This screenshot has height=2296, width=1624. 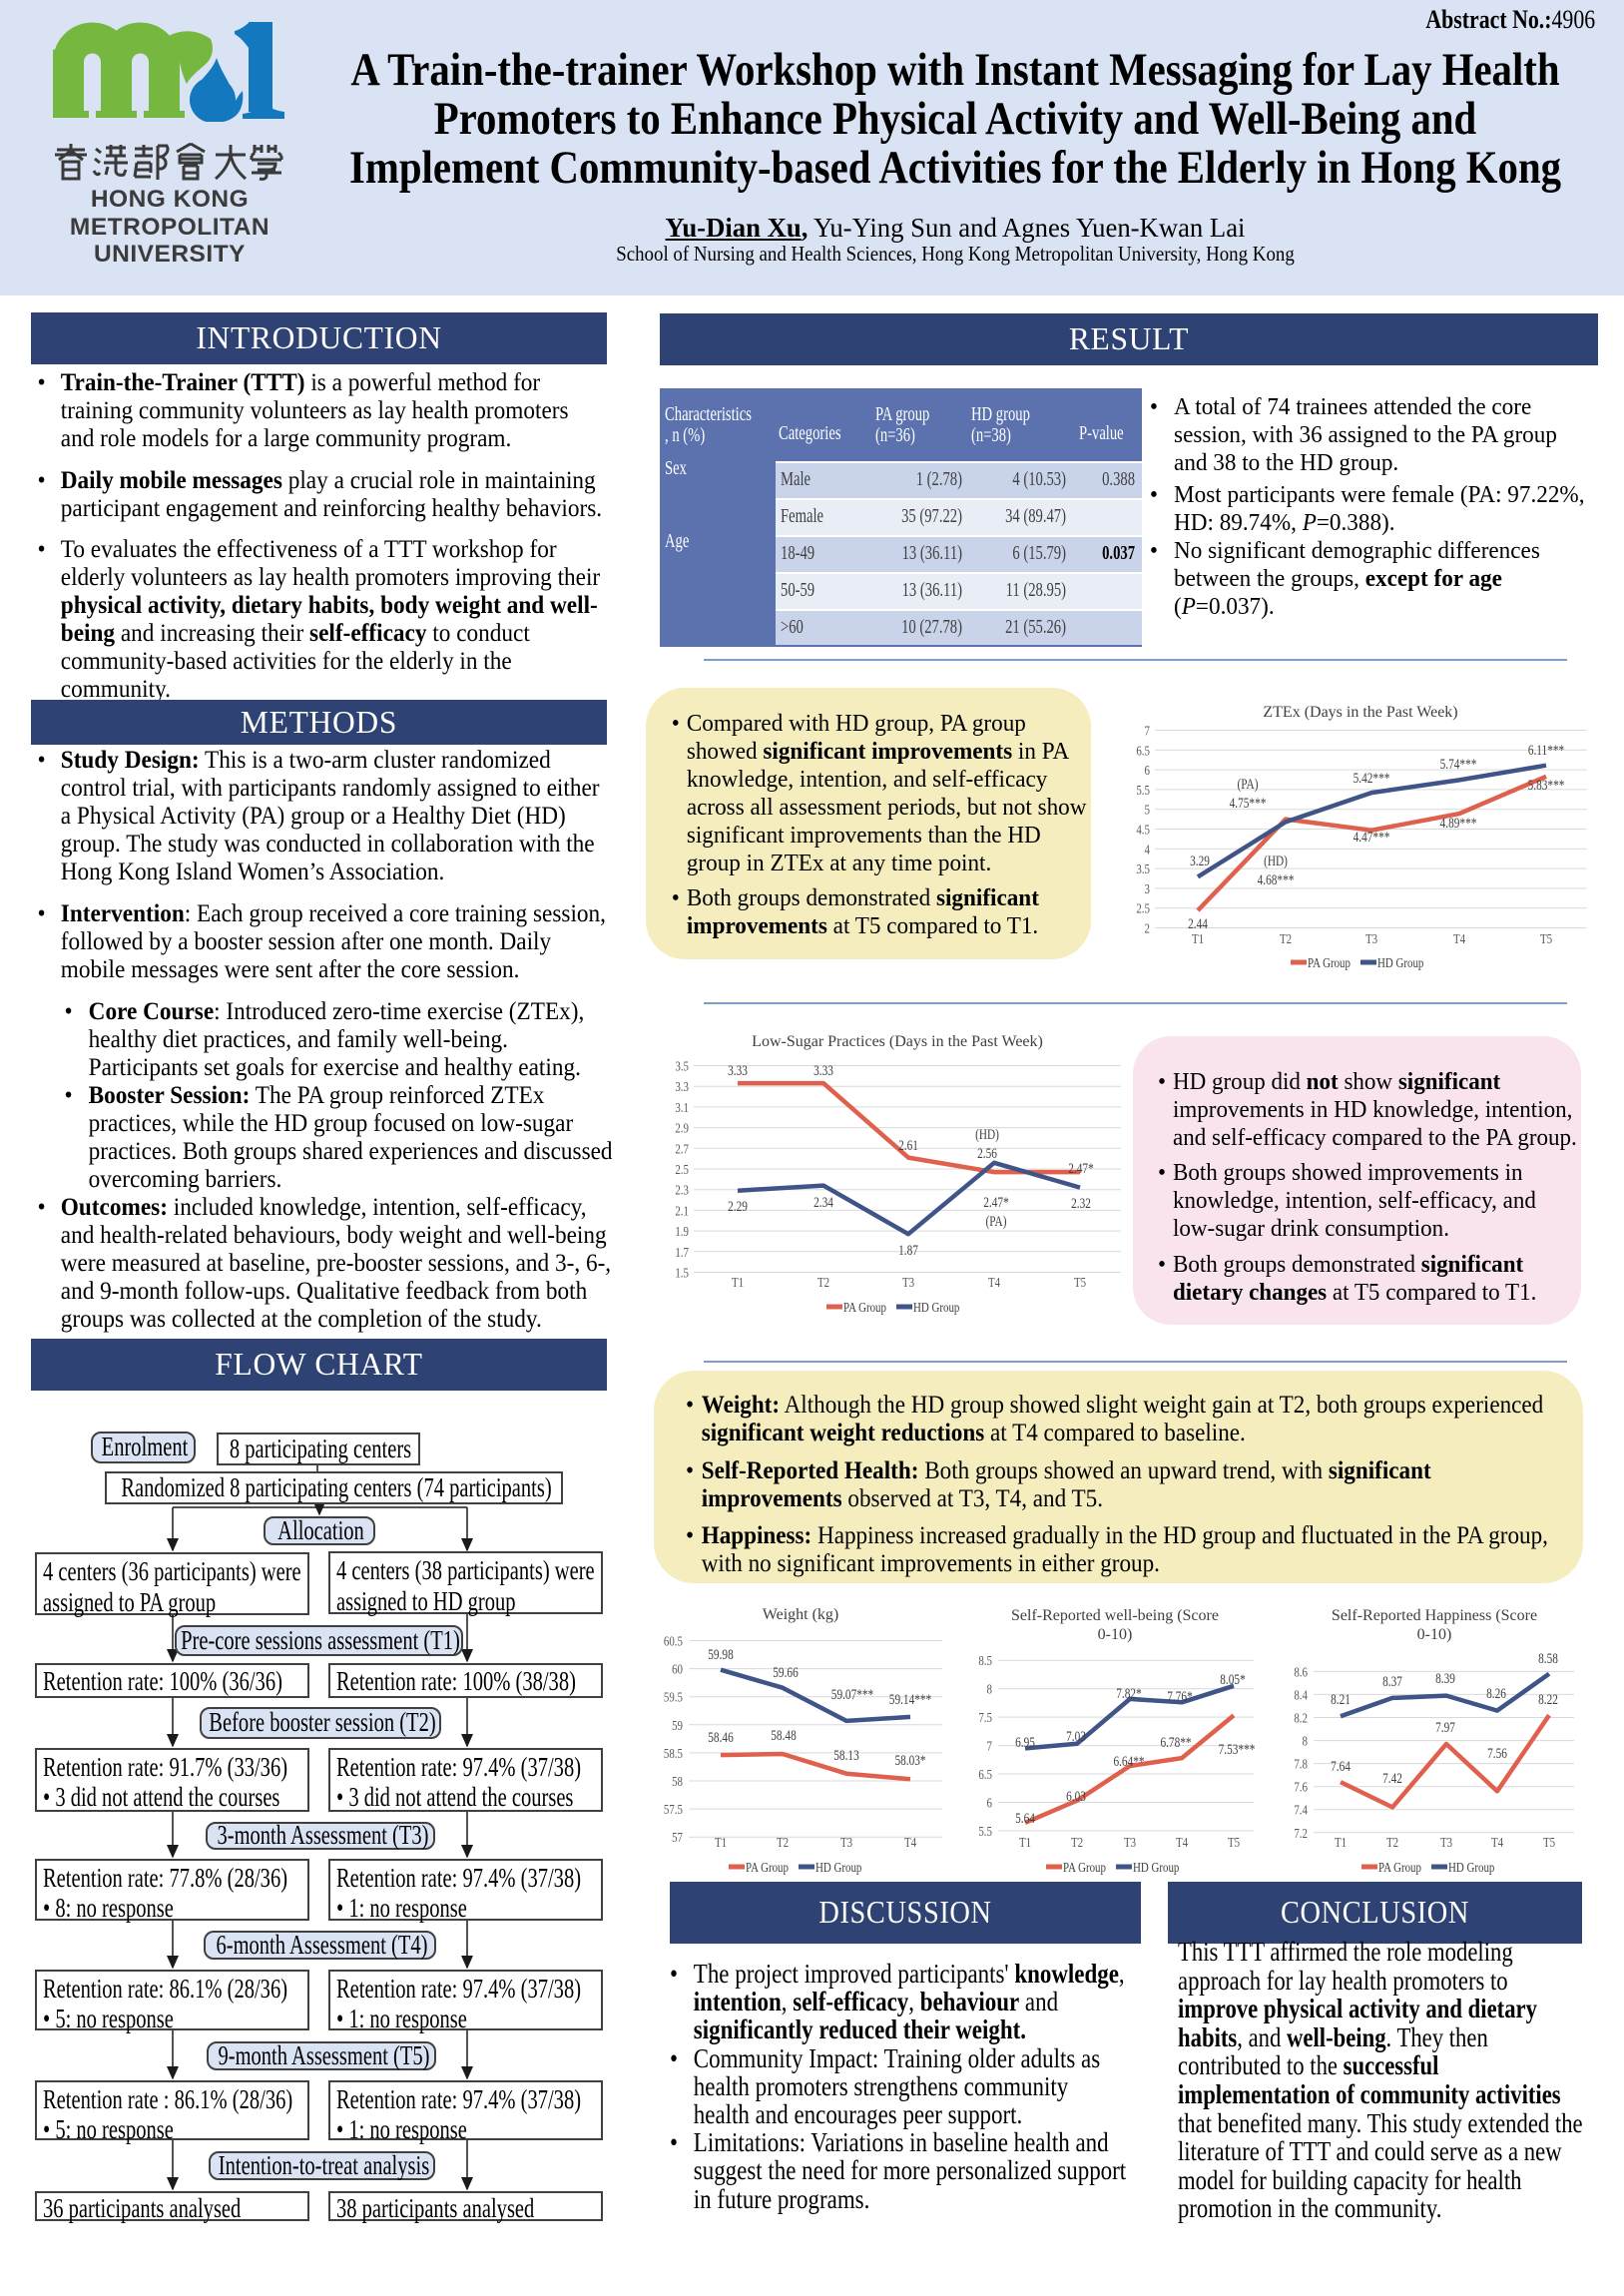 I want to click on svg-text: 59.14***, so click(x=910, y=1700).